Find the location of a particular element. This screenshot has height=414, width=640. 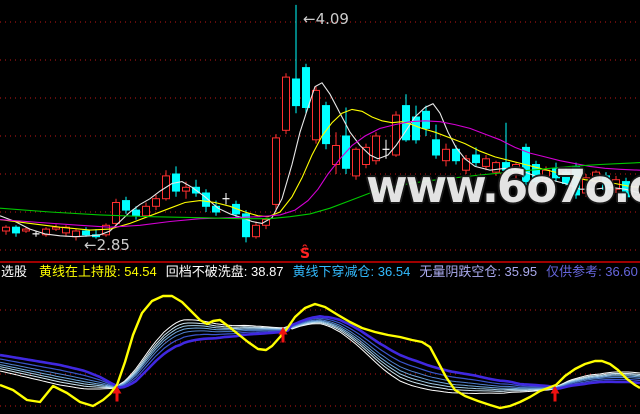

status-item: 黄线在上持股: 54.54 is located at coordinates (98, 271).